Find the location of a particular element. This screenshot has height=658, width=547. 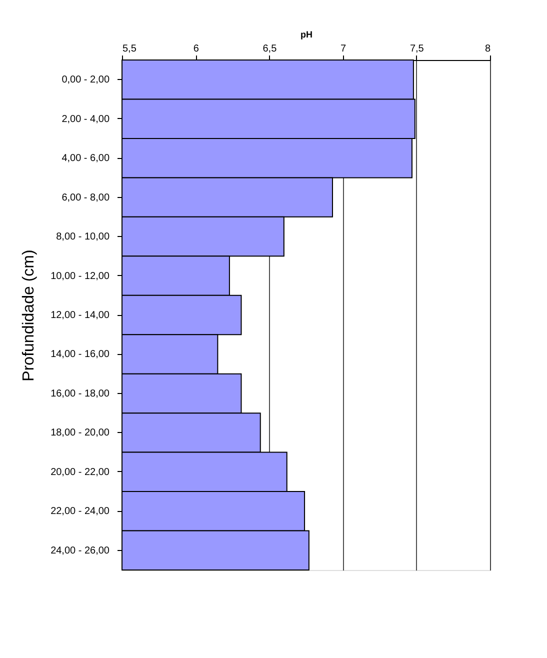

y-tick-label: 0,00 - 2,00 is located at coordinates (86, 80).